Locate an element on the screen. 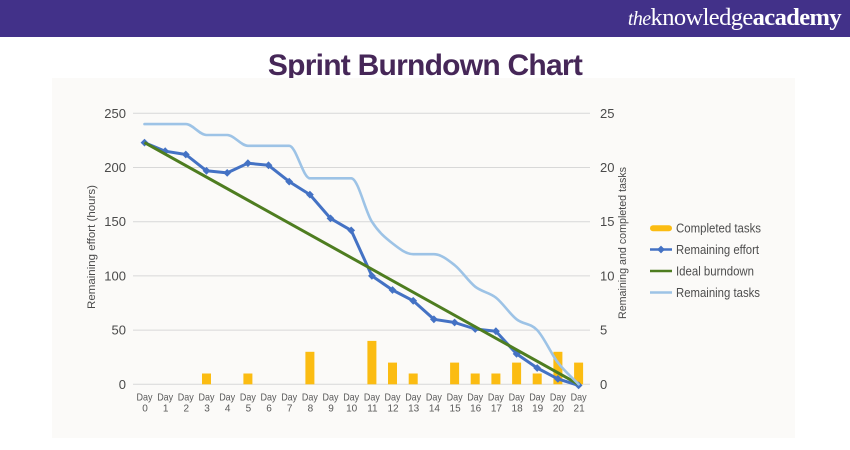 Image resolution: width=850 pixels, height=450 pixels. svg-text: 4 is located at coordinates (228, 408).